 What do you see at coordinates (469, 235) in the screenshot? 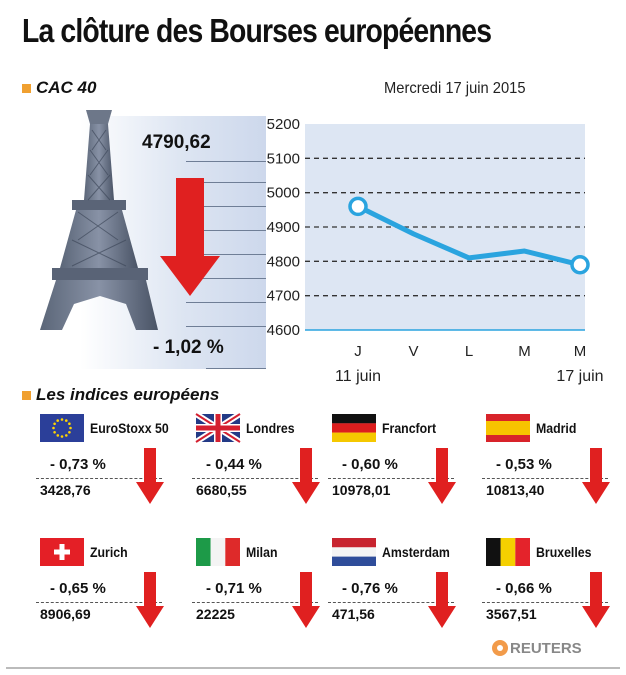
I see `series-line` at bounding box center [469, 235].